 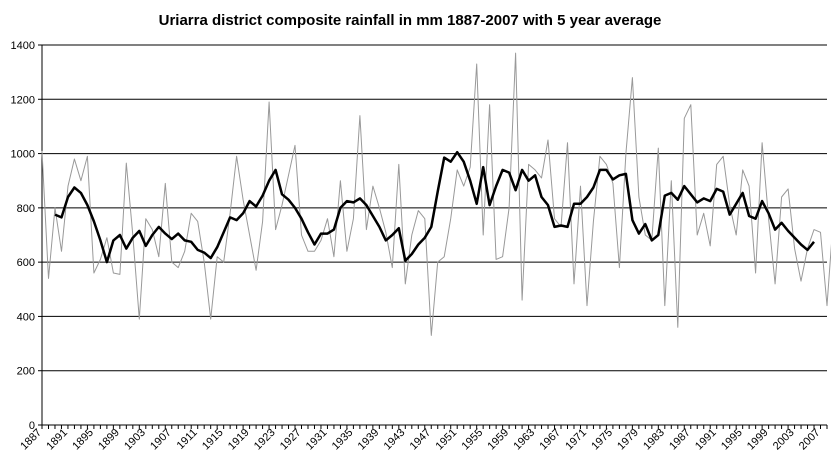 What do you see at coordinates (265, 440) in the screenshot?
I see `x-tick-label: 1923` at bounding box center [265, 440].